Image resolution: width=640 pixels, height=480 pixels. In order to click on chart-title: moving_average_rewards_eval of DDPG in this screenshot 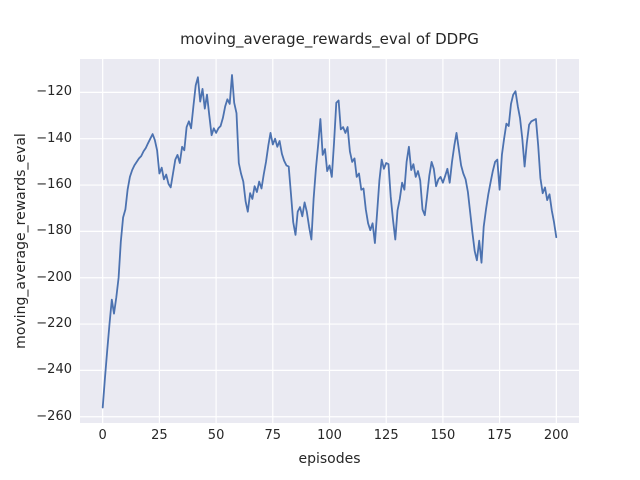, I will do `click(329, 39)`.